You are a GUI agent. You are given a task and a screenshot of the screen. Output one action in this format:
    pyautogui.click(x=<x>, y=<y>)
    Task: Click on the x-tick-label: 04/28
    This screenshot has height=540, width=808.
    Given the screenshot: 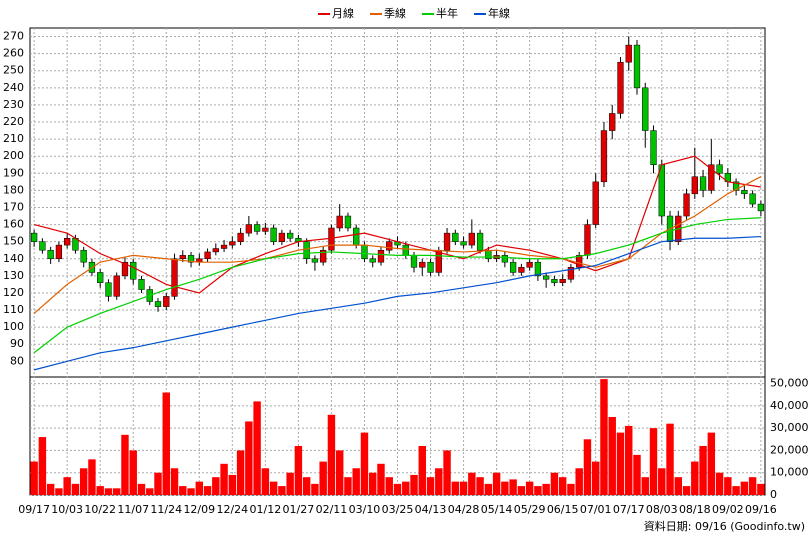 What is the action you would take?
    pyautogui.click(x=464, y=509)
    